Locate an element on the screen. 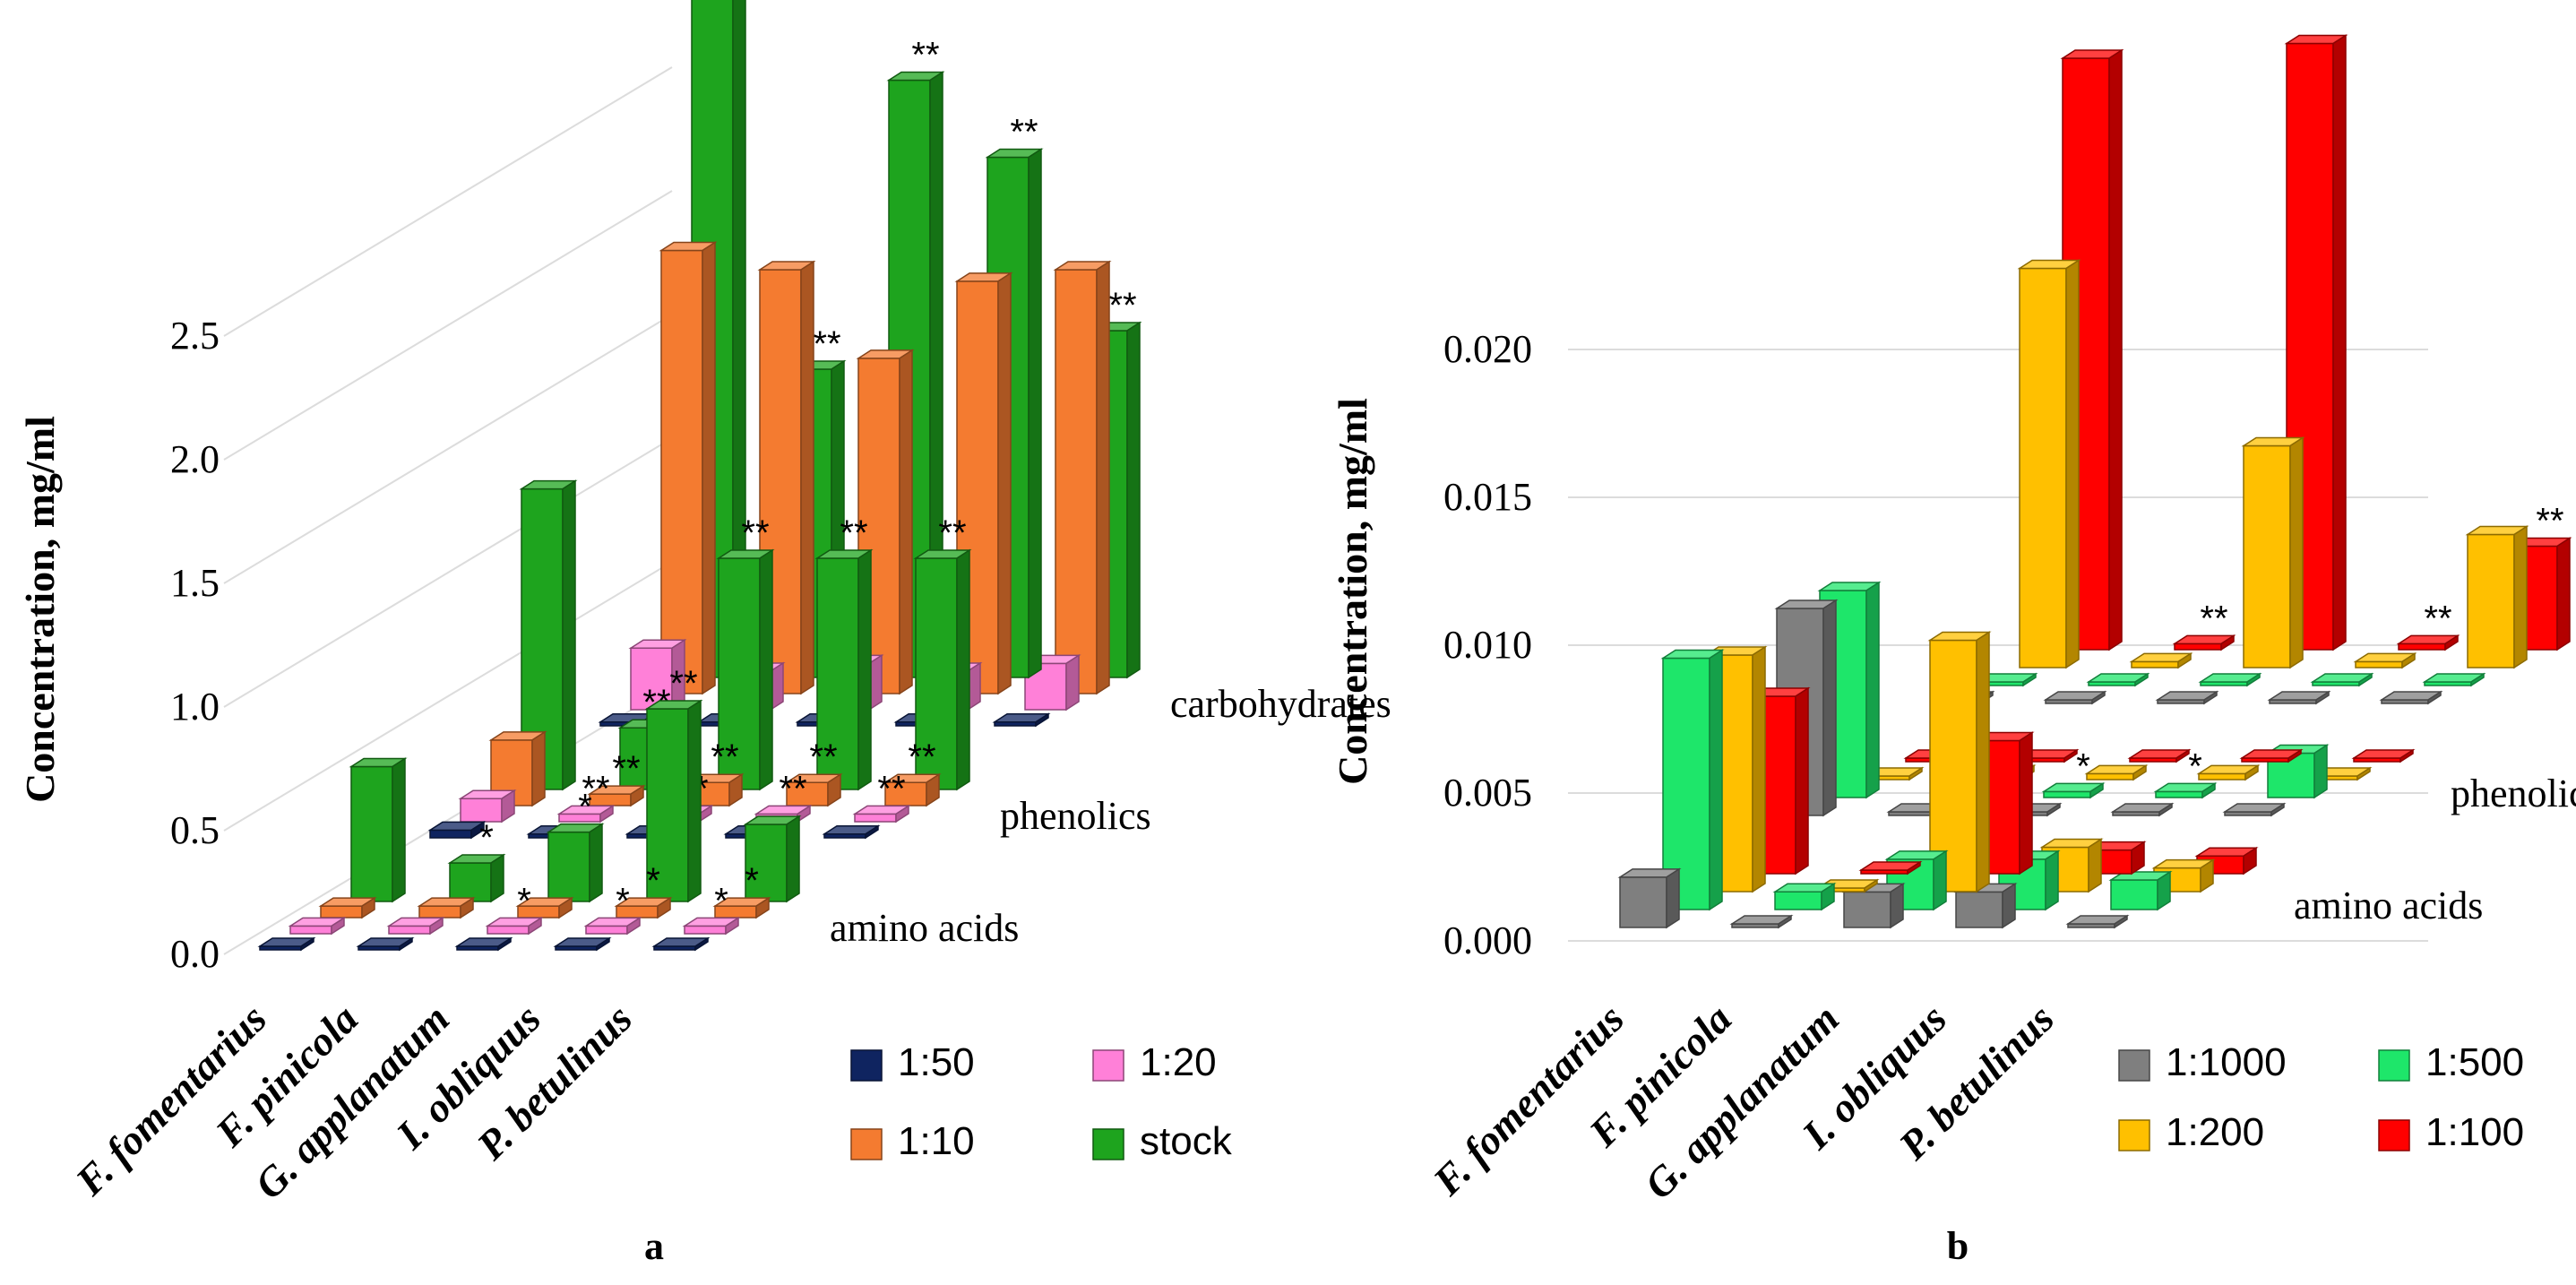  legend-item: 1:500 is located at coordinates (2451, 1062).